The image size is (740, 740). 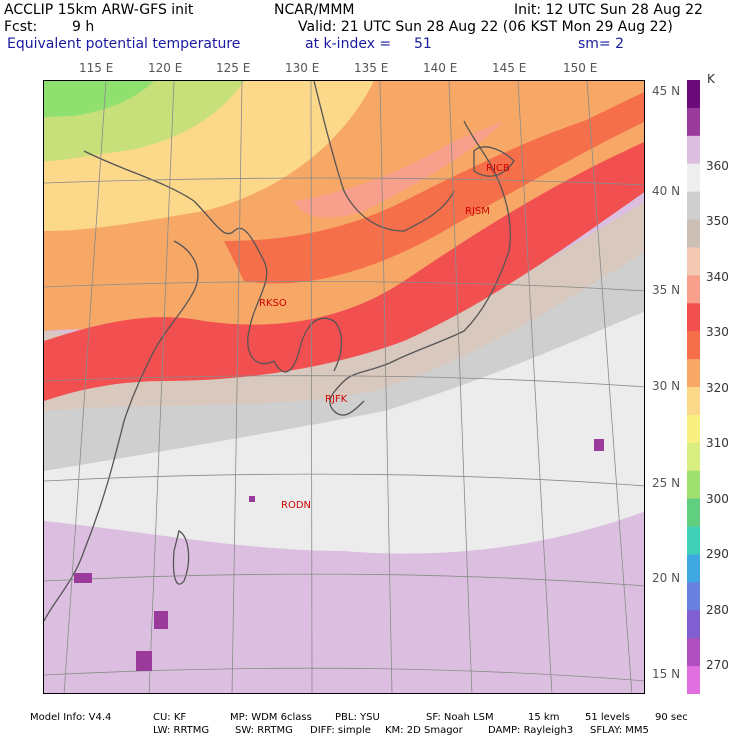 I want to click on lon-label: 130 E, so click(x=302, y=68).